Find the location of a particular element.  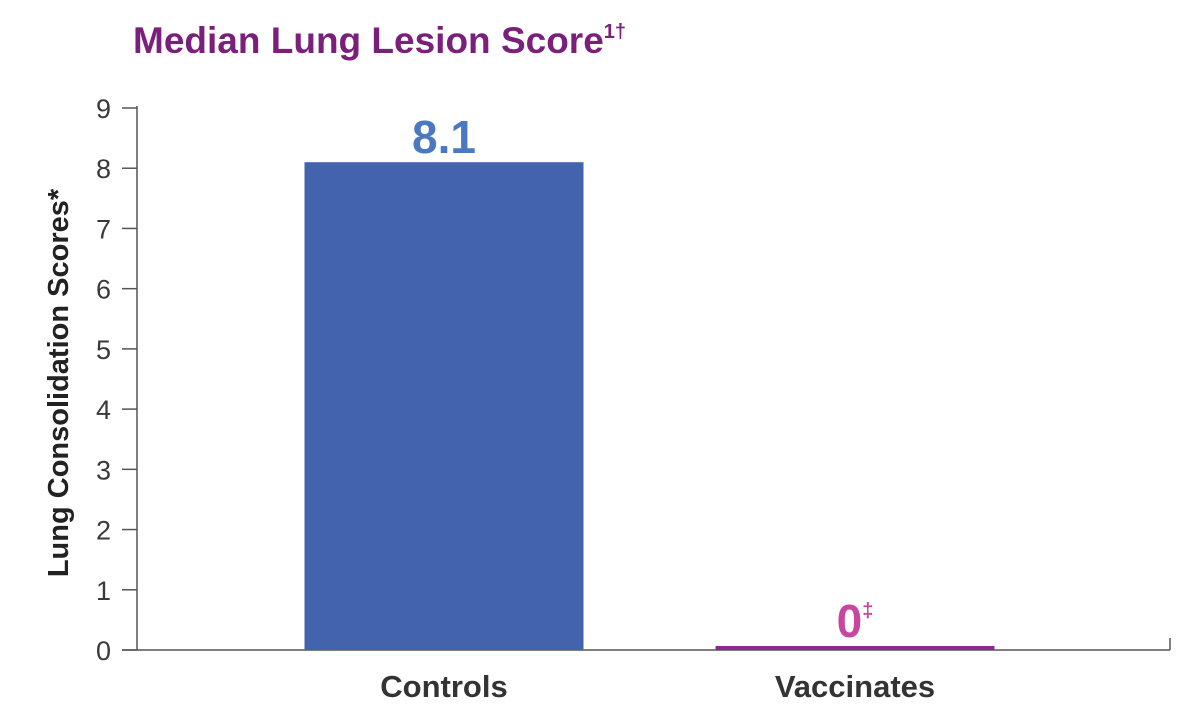

data-label-controls: 8.1 is located at coordinates (444, 137).